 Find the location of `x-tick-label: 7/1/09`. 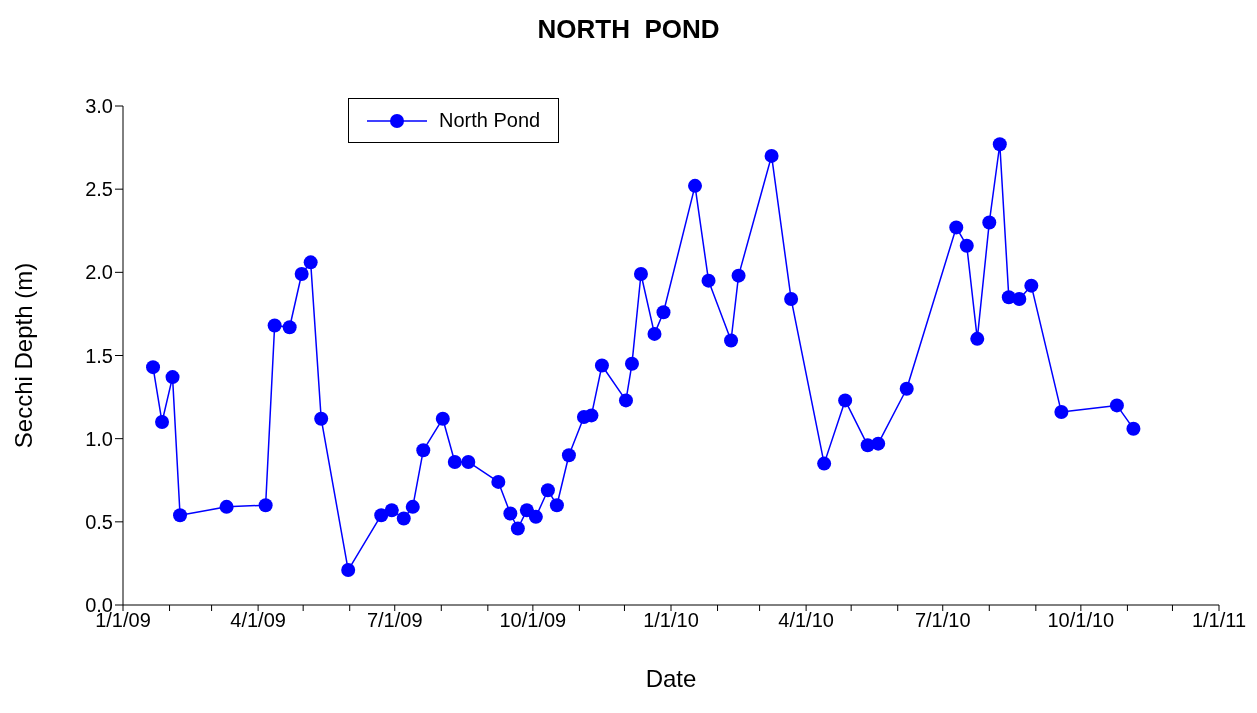

x-tick-label: 7/1/09 is located at coordinates (394, 620).